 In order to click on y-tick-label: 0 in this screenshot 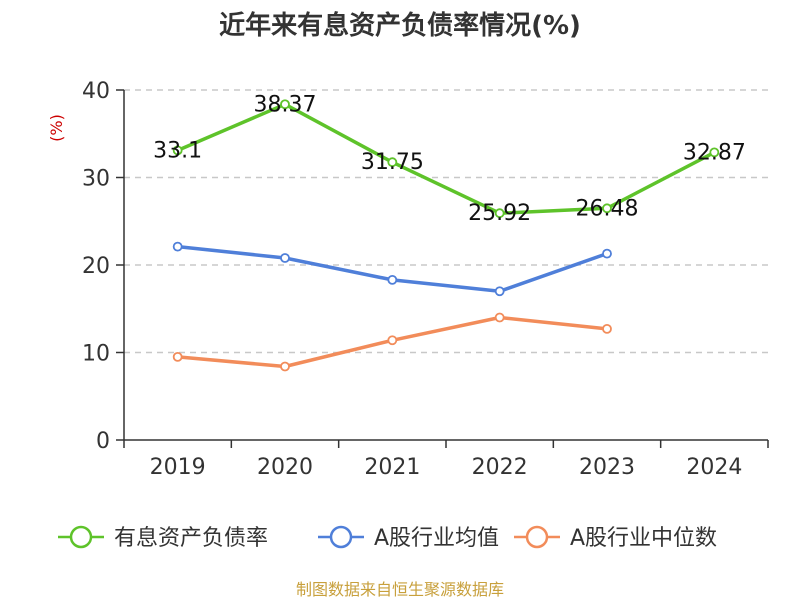, I will do `click(103, 441)`.